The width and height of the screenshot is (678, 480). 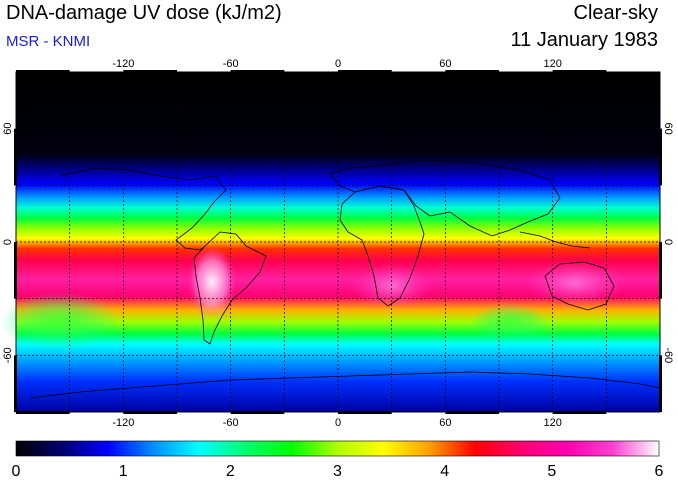 I want to click on source-label: MSR - KNMI, so click(x=48, y=41).